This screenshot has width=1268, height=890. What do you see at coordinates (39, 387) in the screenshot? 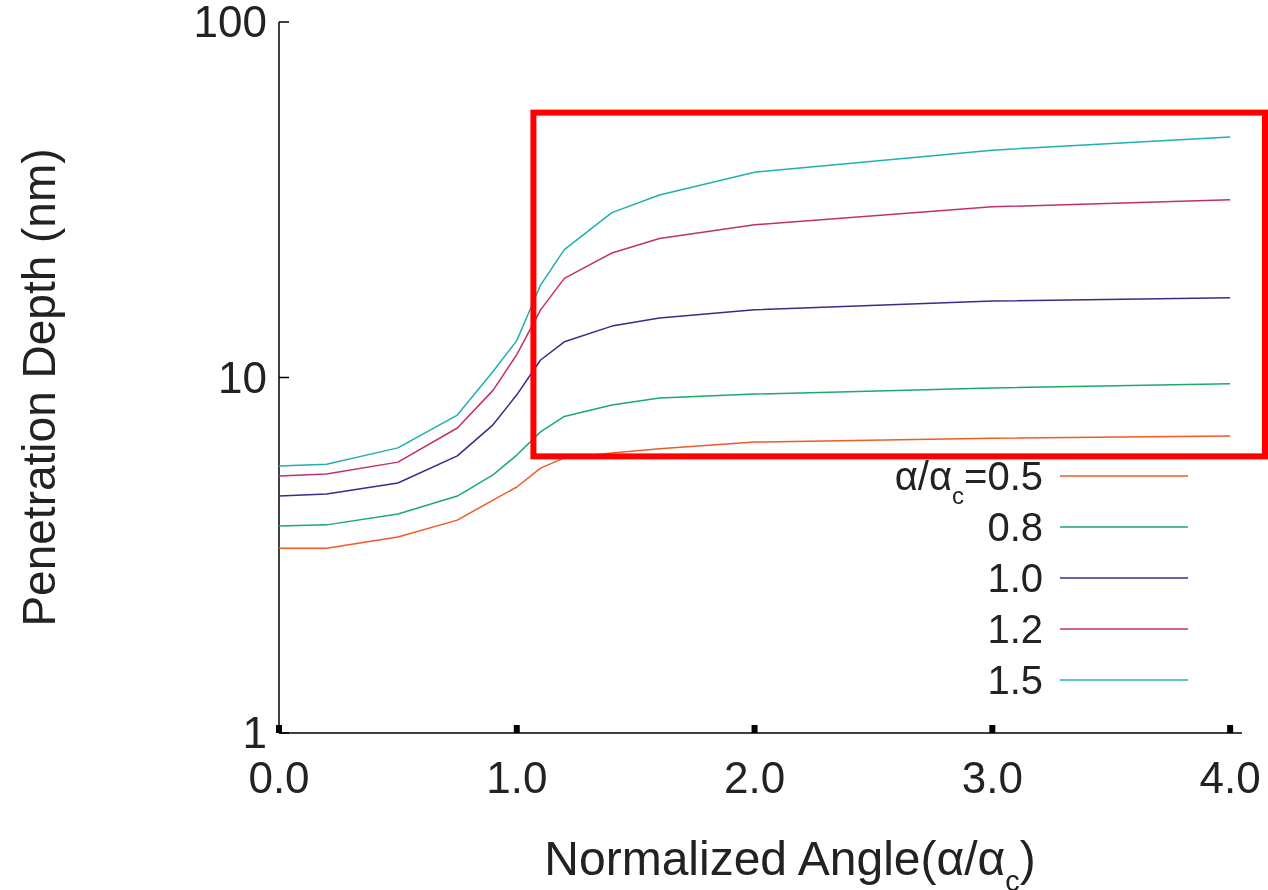
I see `y-axis-title: Penetration Depth (nm)` at bounding box center [39, 387].